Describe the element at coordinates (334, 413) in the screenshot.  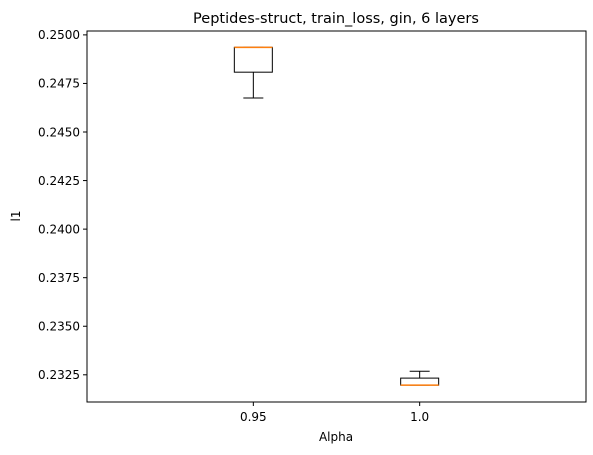
I see `x-axis: 0.95 1.0` at that location.